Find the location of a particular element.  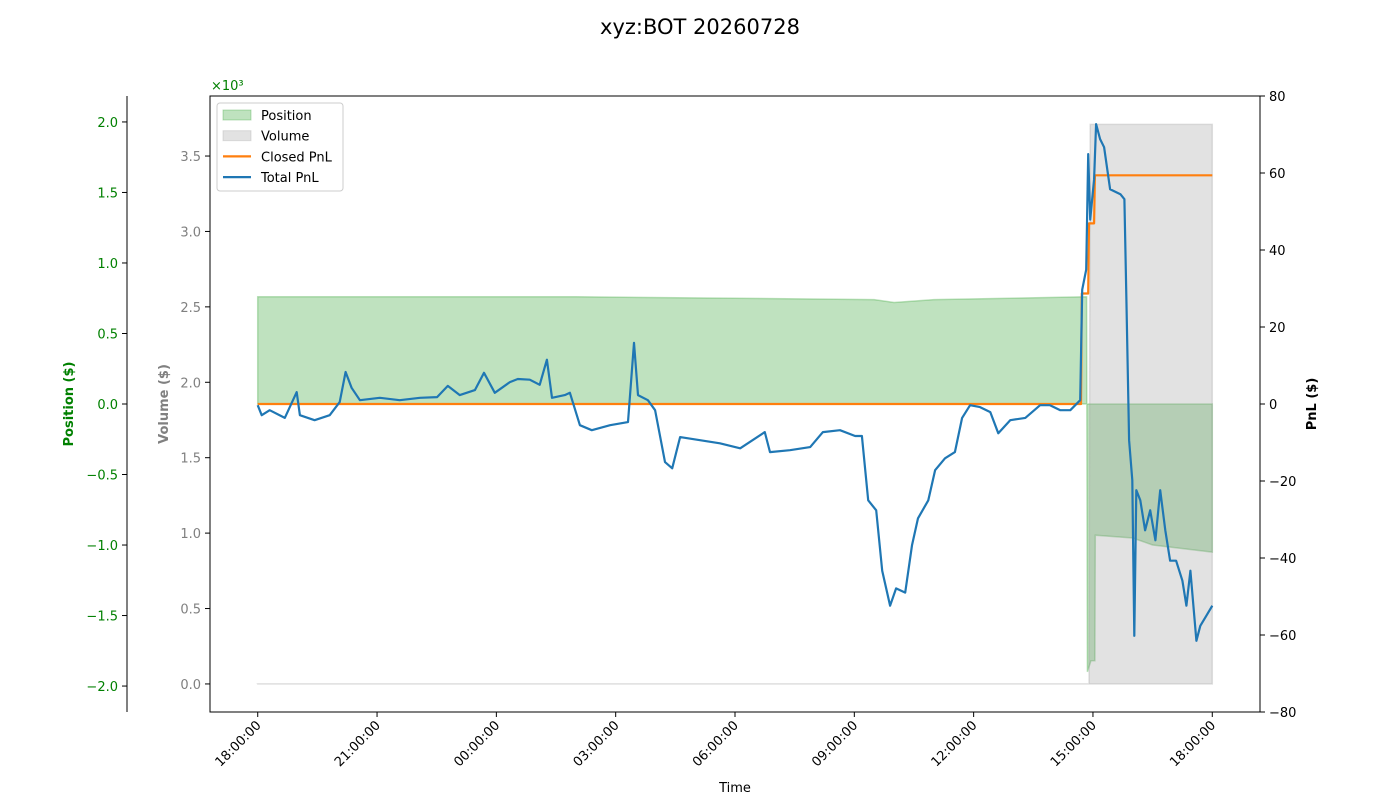

y3-tick-label: 1.0 is located at coordinates (107, 264).